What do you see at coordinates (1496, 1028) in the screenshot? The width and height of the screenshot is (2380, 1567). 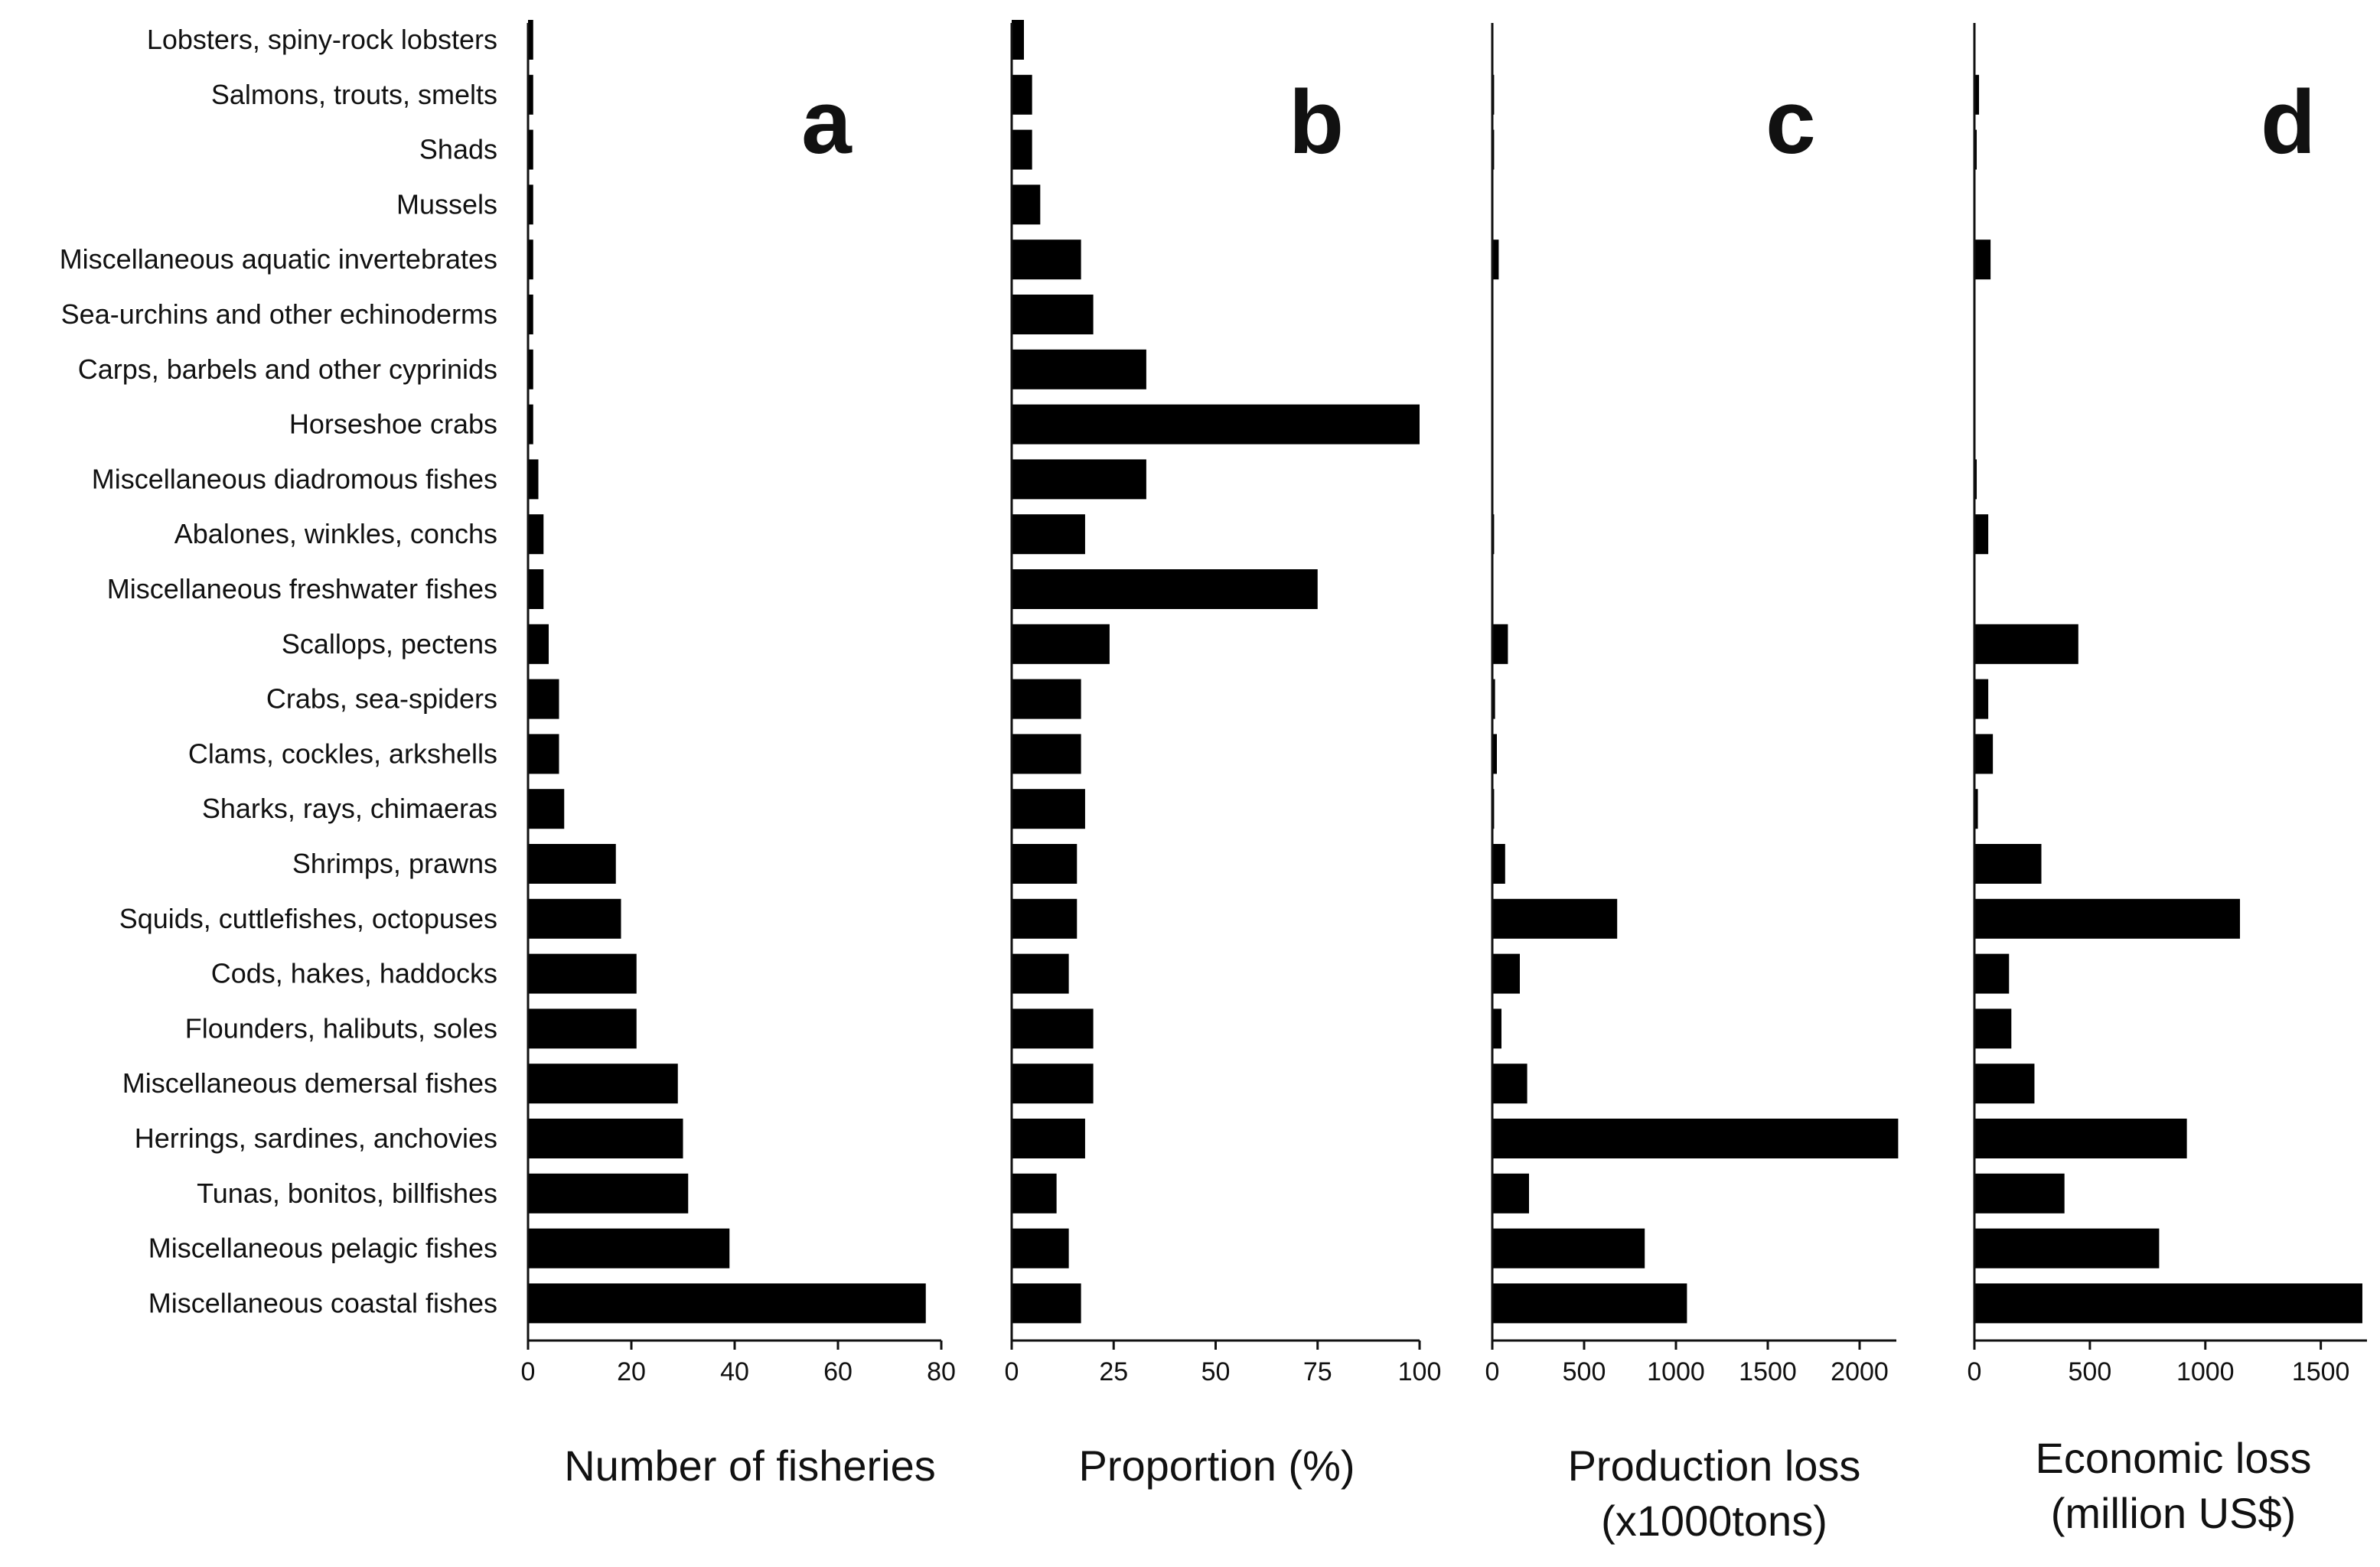 I see `bar-c-flounders-halibuts-soles` at bounding box center [1496, 1028].